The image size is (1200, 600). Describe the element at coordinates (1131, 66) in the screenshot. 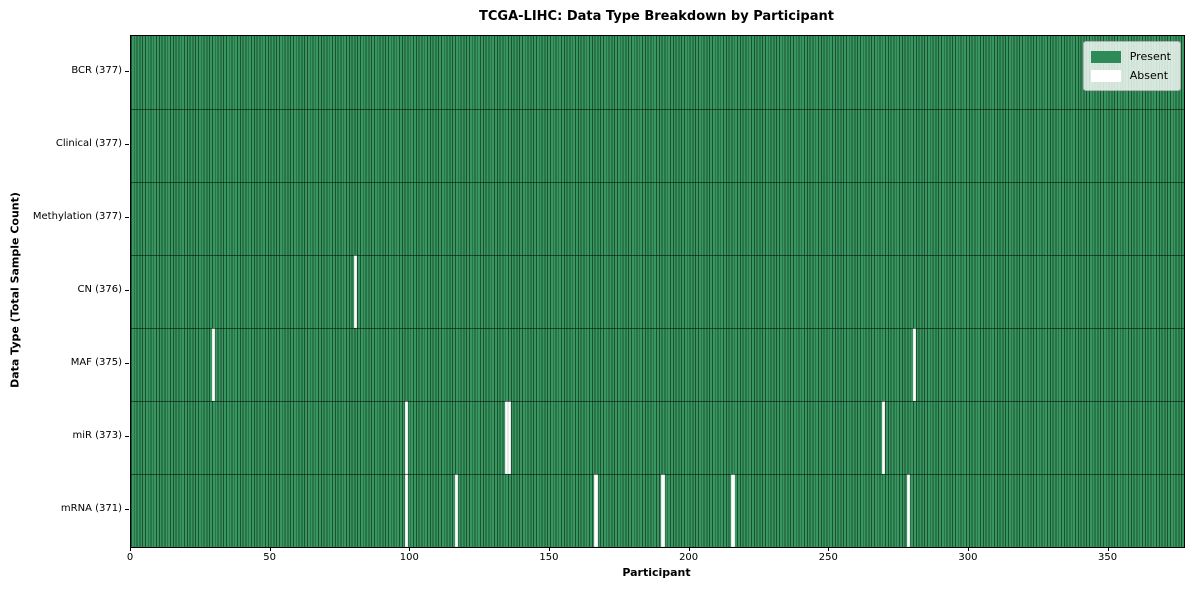

I see `legend: Present Absent` at that location.